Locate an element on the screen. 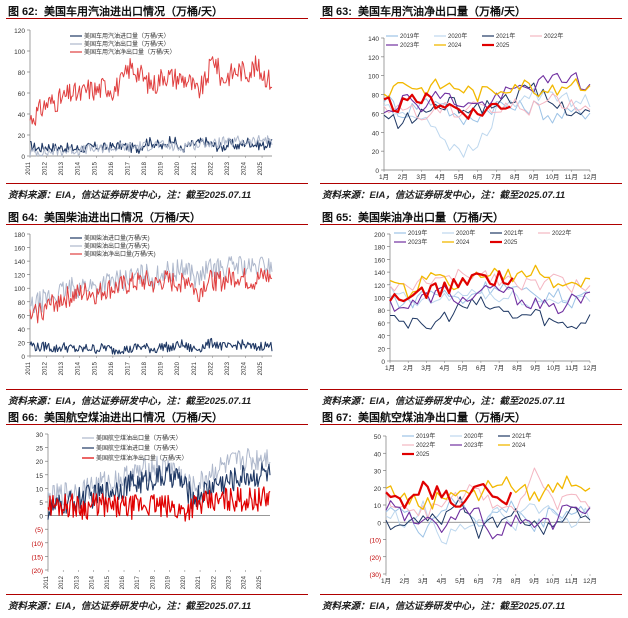 Image resolution: width=628 pixels, height=618 pixels. x-tick-label: 2019 is located at coordinates (162, 168).